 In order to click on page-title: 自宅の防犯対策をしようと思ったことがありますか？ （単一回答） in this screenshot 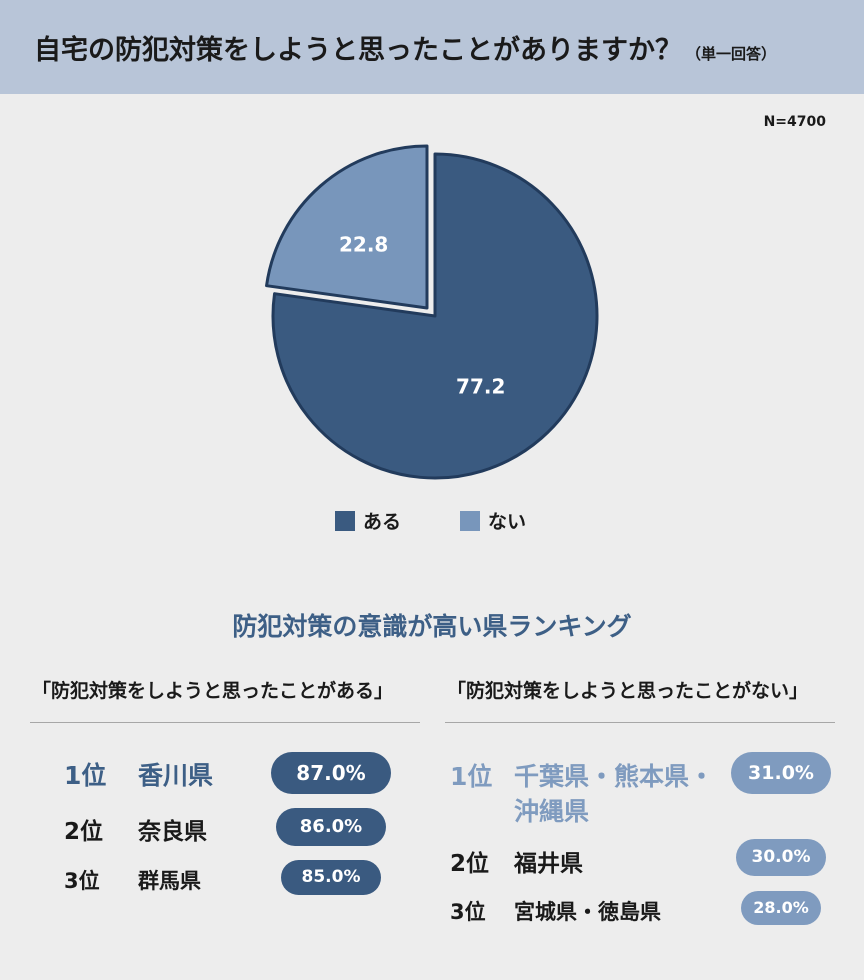, I will do `click(405, 47)`.